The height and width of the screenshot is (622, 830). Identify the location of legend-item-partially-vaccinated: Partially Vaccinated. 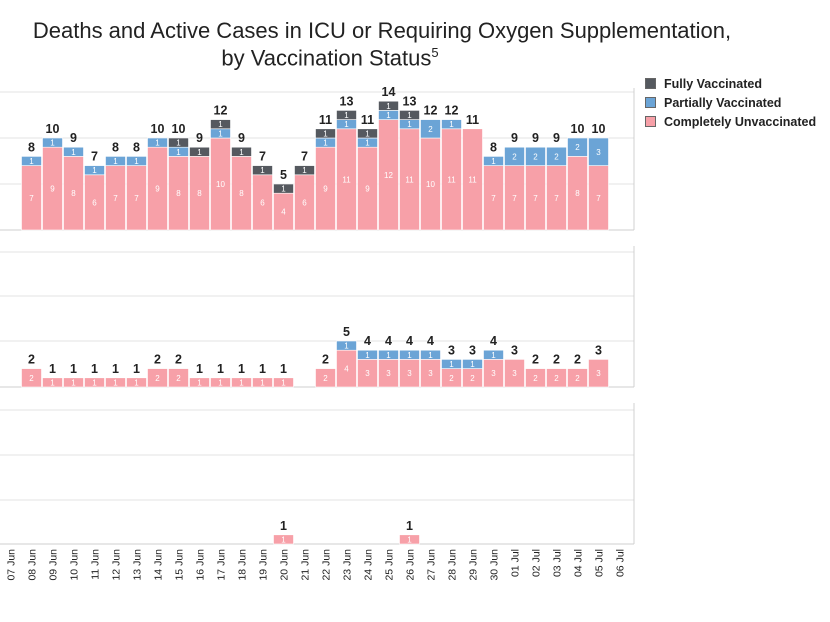
(730, 102).